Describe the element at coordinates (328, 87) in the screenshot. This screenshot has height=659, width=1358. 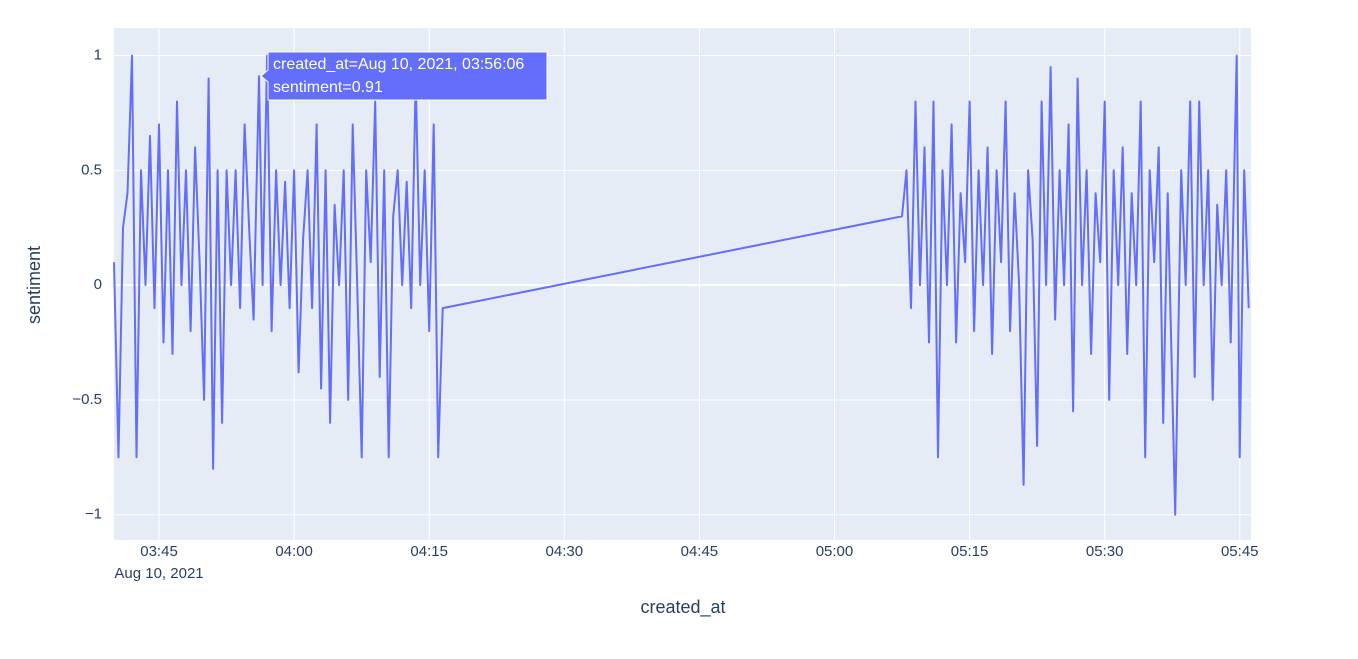
I see `tooltip-line: sentiment=0.91` at that location.